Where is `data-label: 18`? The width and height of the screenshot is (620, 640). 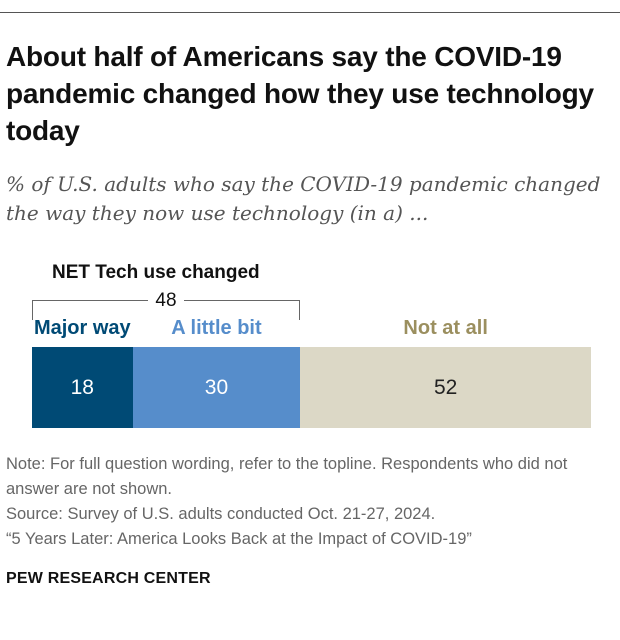 data-label: 18 is located at coordinates (82, 387).